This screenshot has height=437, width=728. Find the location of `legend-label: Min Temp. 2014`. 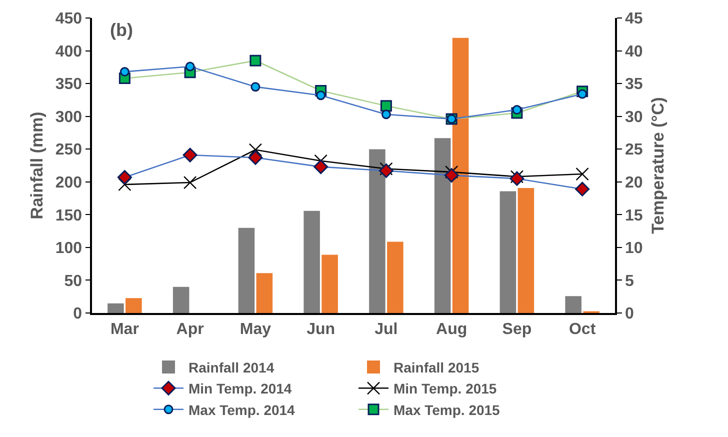

legend-label: Min Temp. 2014 is located at coordinates (240, 388).